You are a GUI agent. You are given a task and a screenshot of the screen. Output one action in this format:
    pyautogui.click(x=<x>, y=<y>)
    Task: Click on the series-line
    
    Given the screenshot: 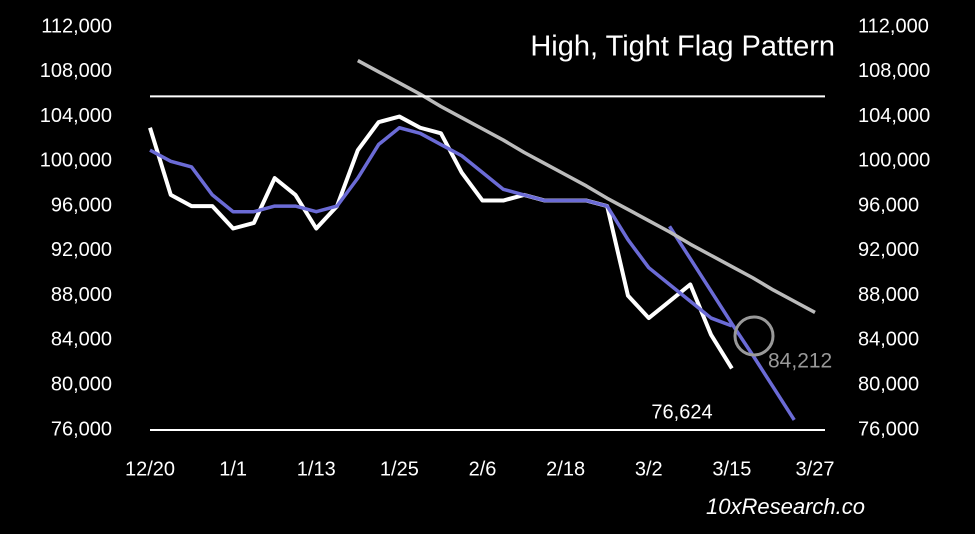 What is the action you would take?
    pyautogui.click(x=732, y=323)
    